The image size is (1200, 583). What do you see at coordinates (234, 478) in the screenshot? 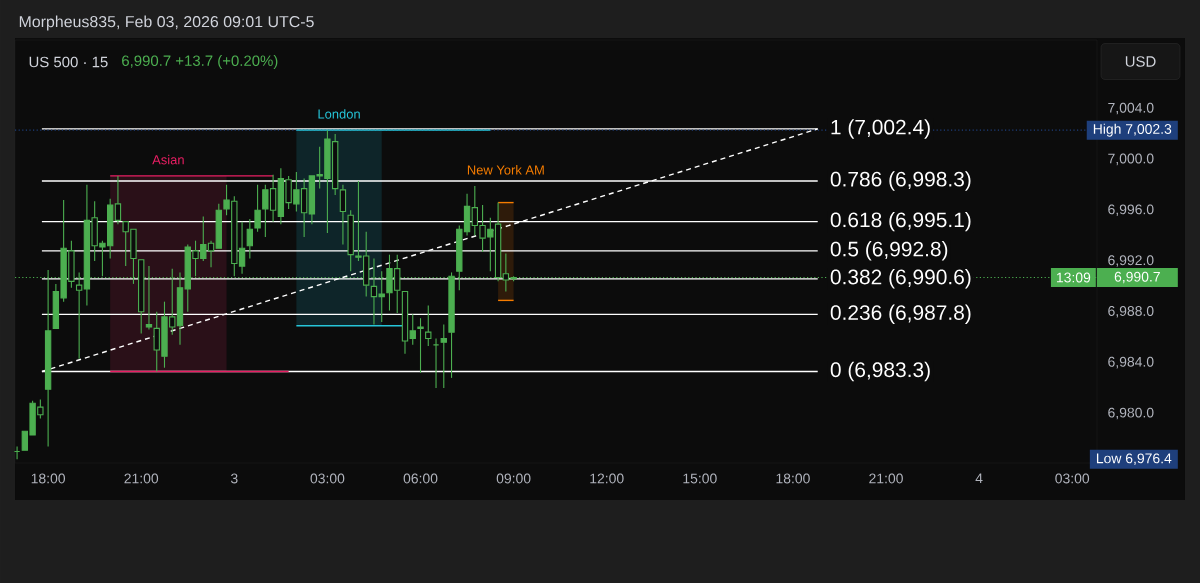
I see `x-tick-label: 3` at bounding box center [234, 478].